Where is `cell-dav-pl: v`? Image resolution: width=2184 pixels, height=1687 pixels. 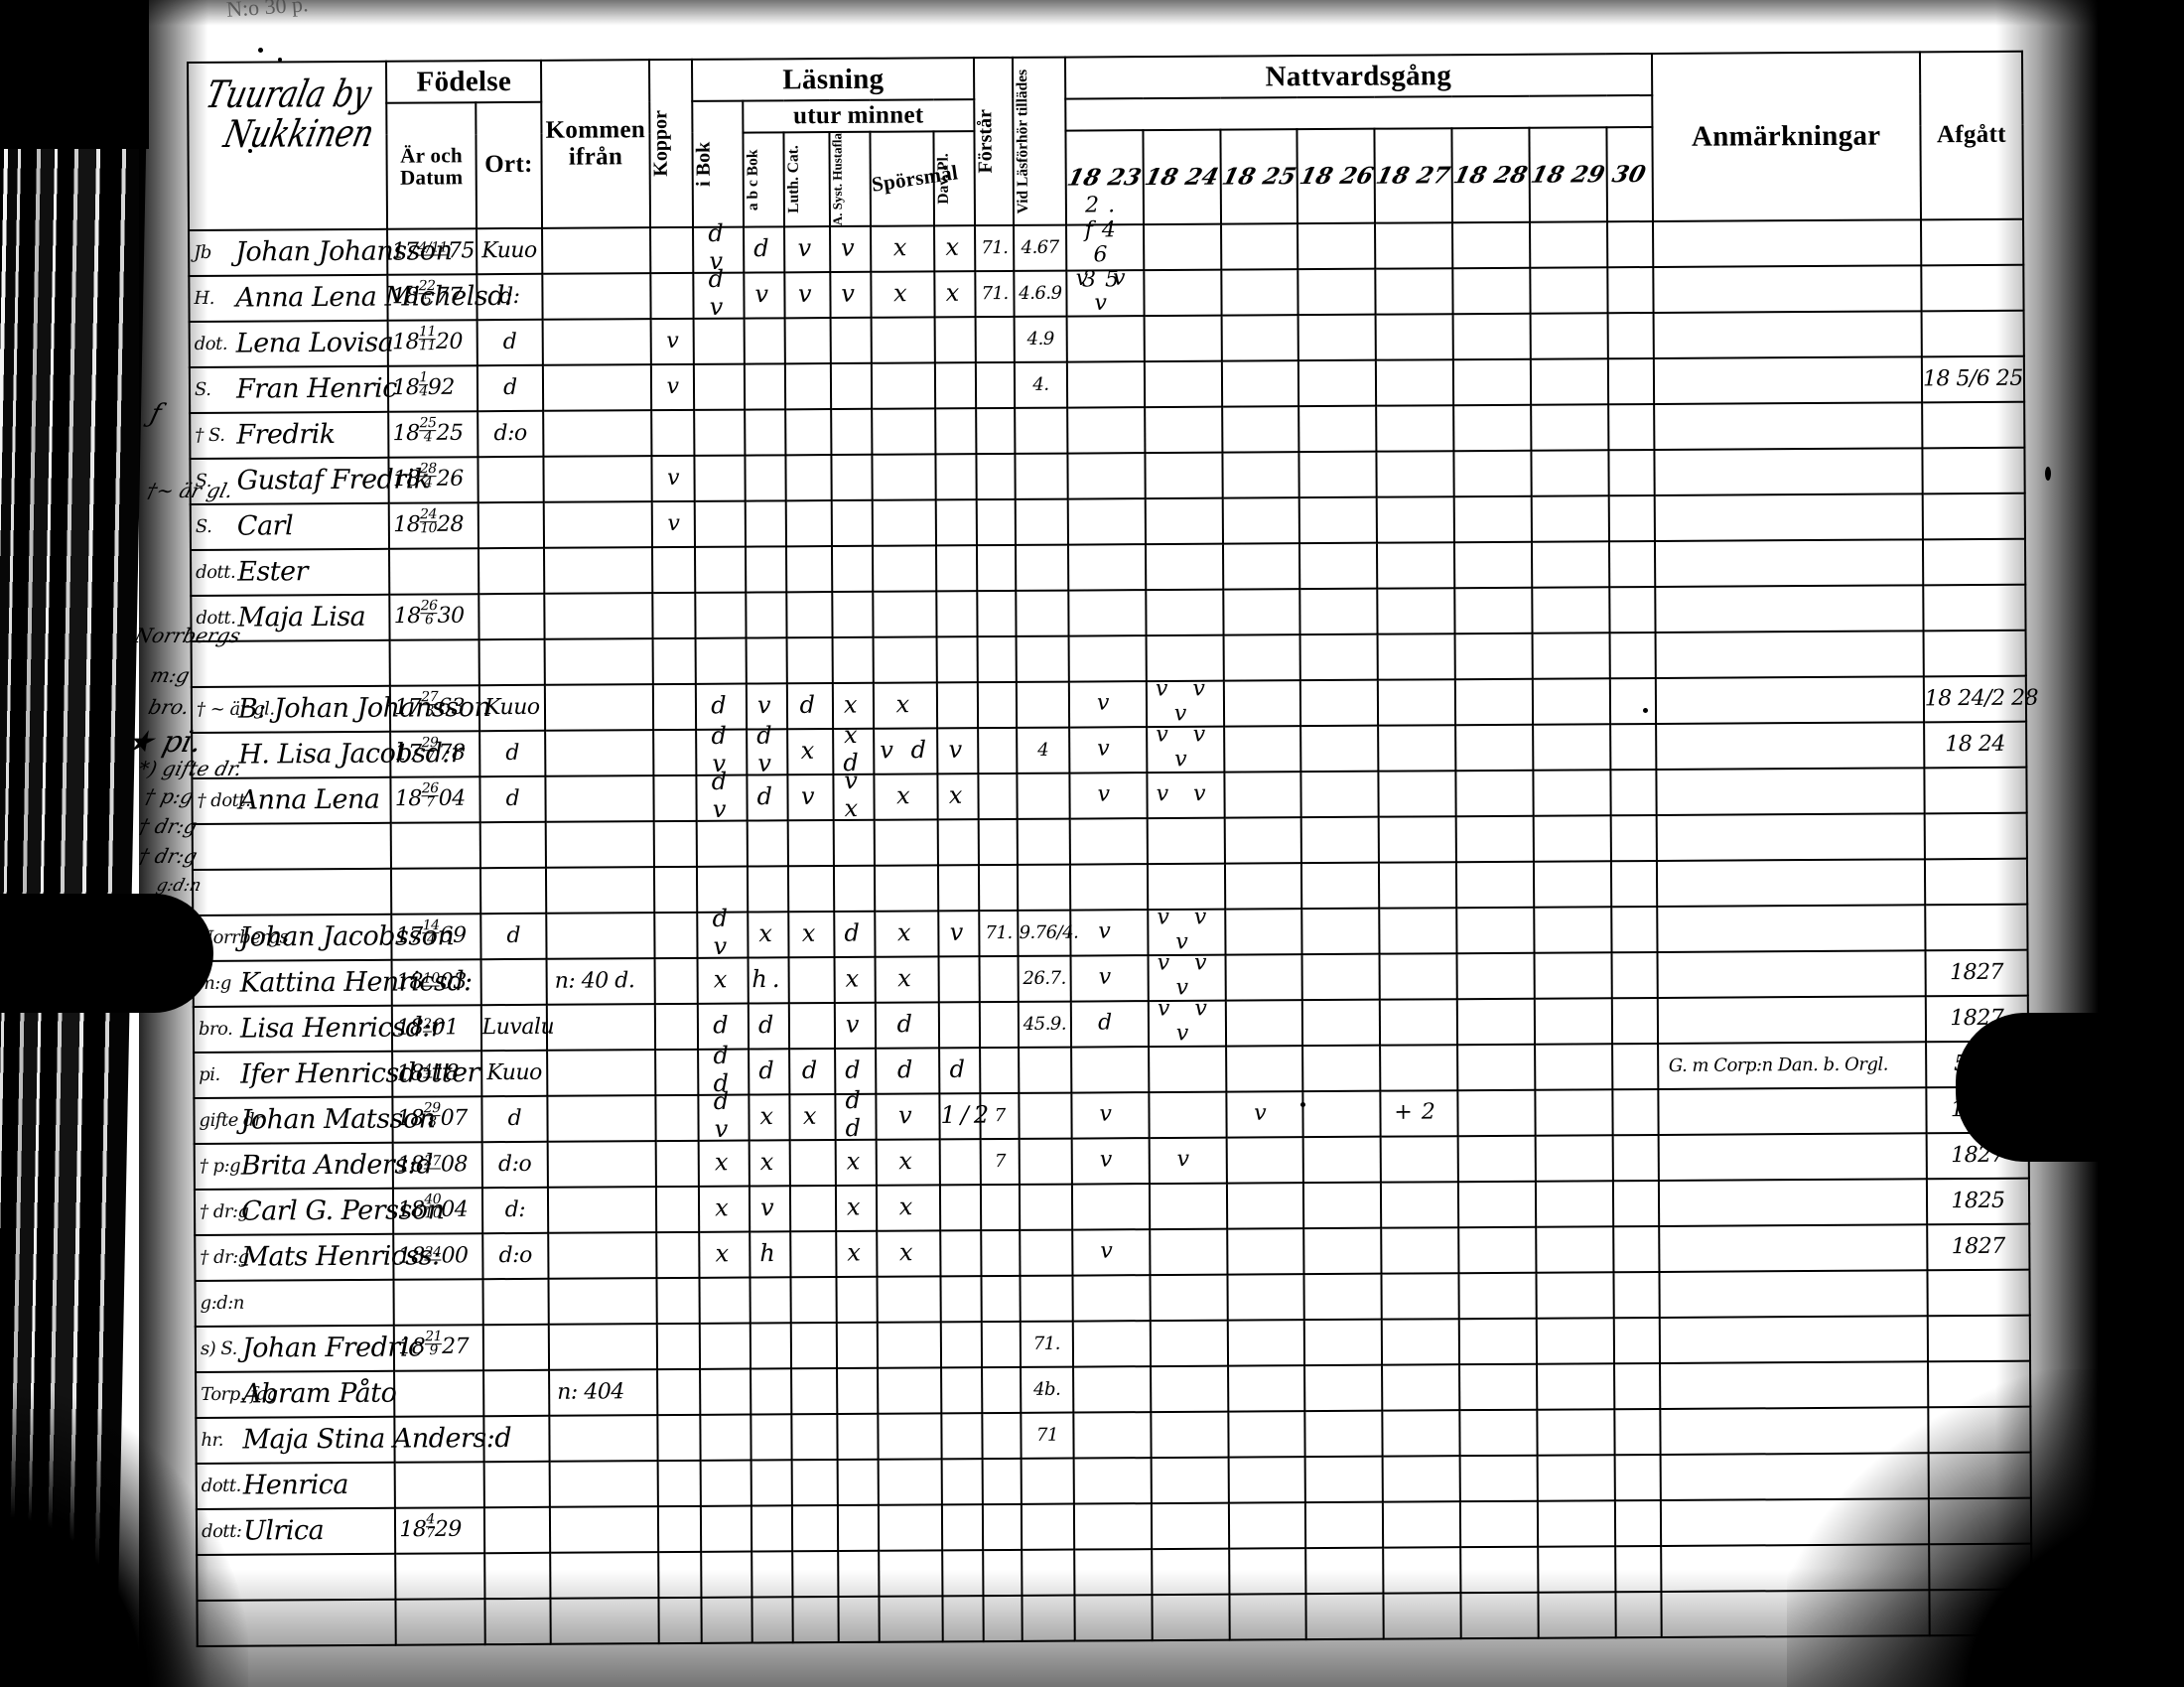
cell-dav-pl: v is located at coordinates (959, 934).